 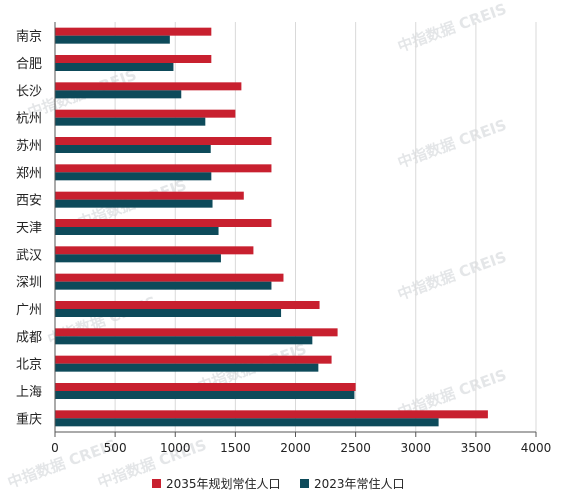 What do you see at coordinates (29, 37) in the screenshot?
I see `category-label: 南京` at bounding box center [29, 37].